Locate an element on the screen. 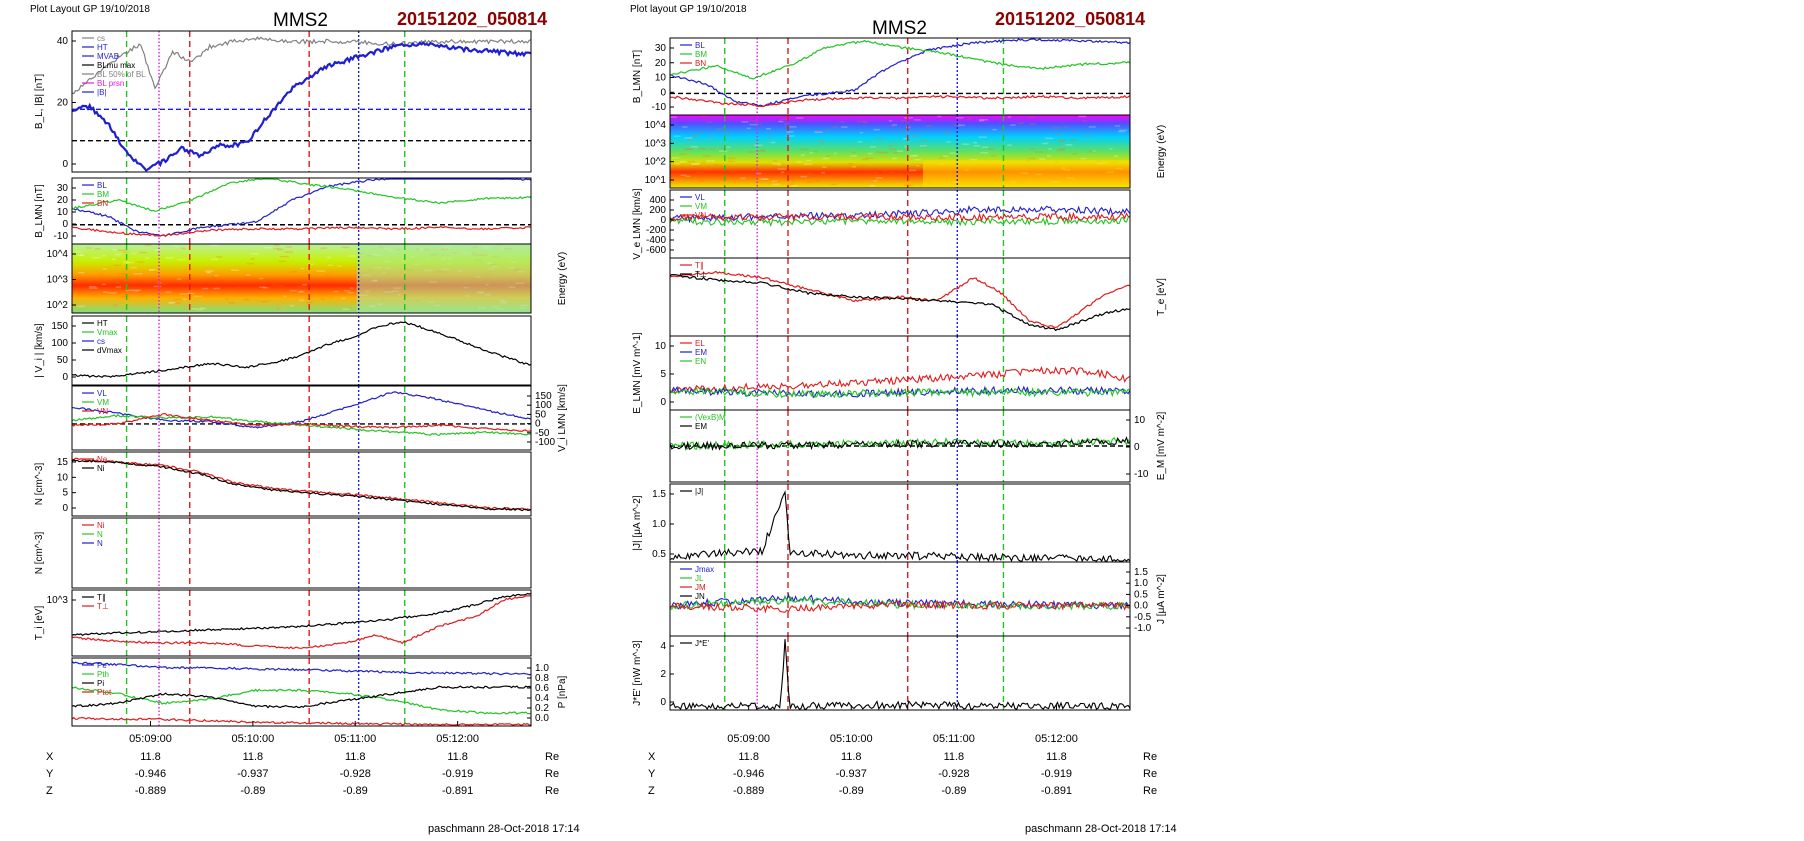 This screenshot has width=1804, height=841. vi-lmn-y-tick-label: -100 is located at coordinates (545, 442).